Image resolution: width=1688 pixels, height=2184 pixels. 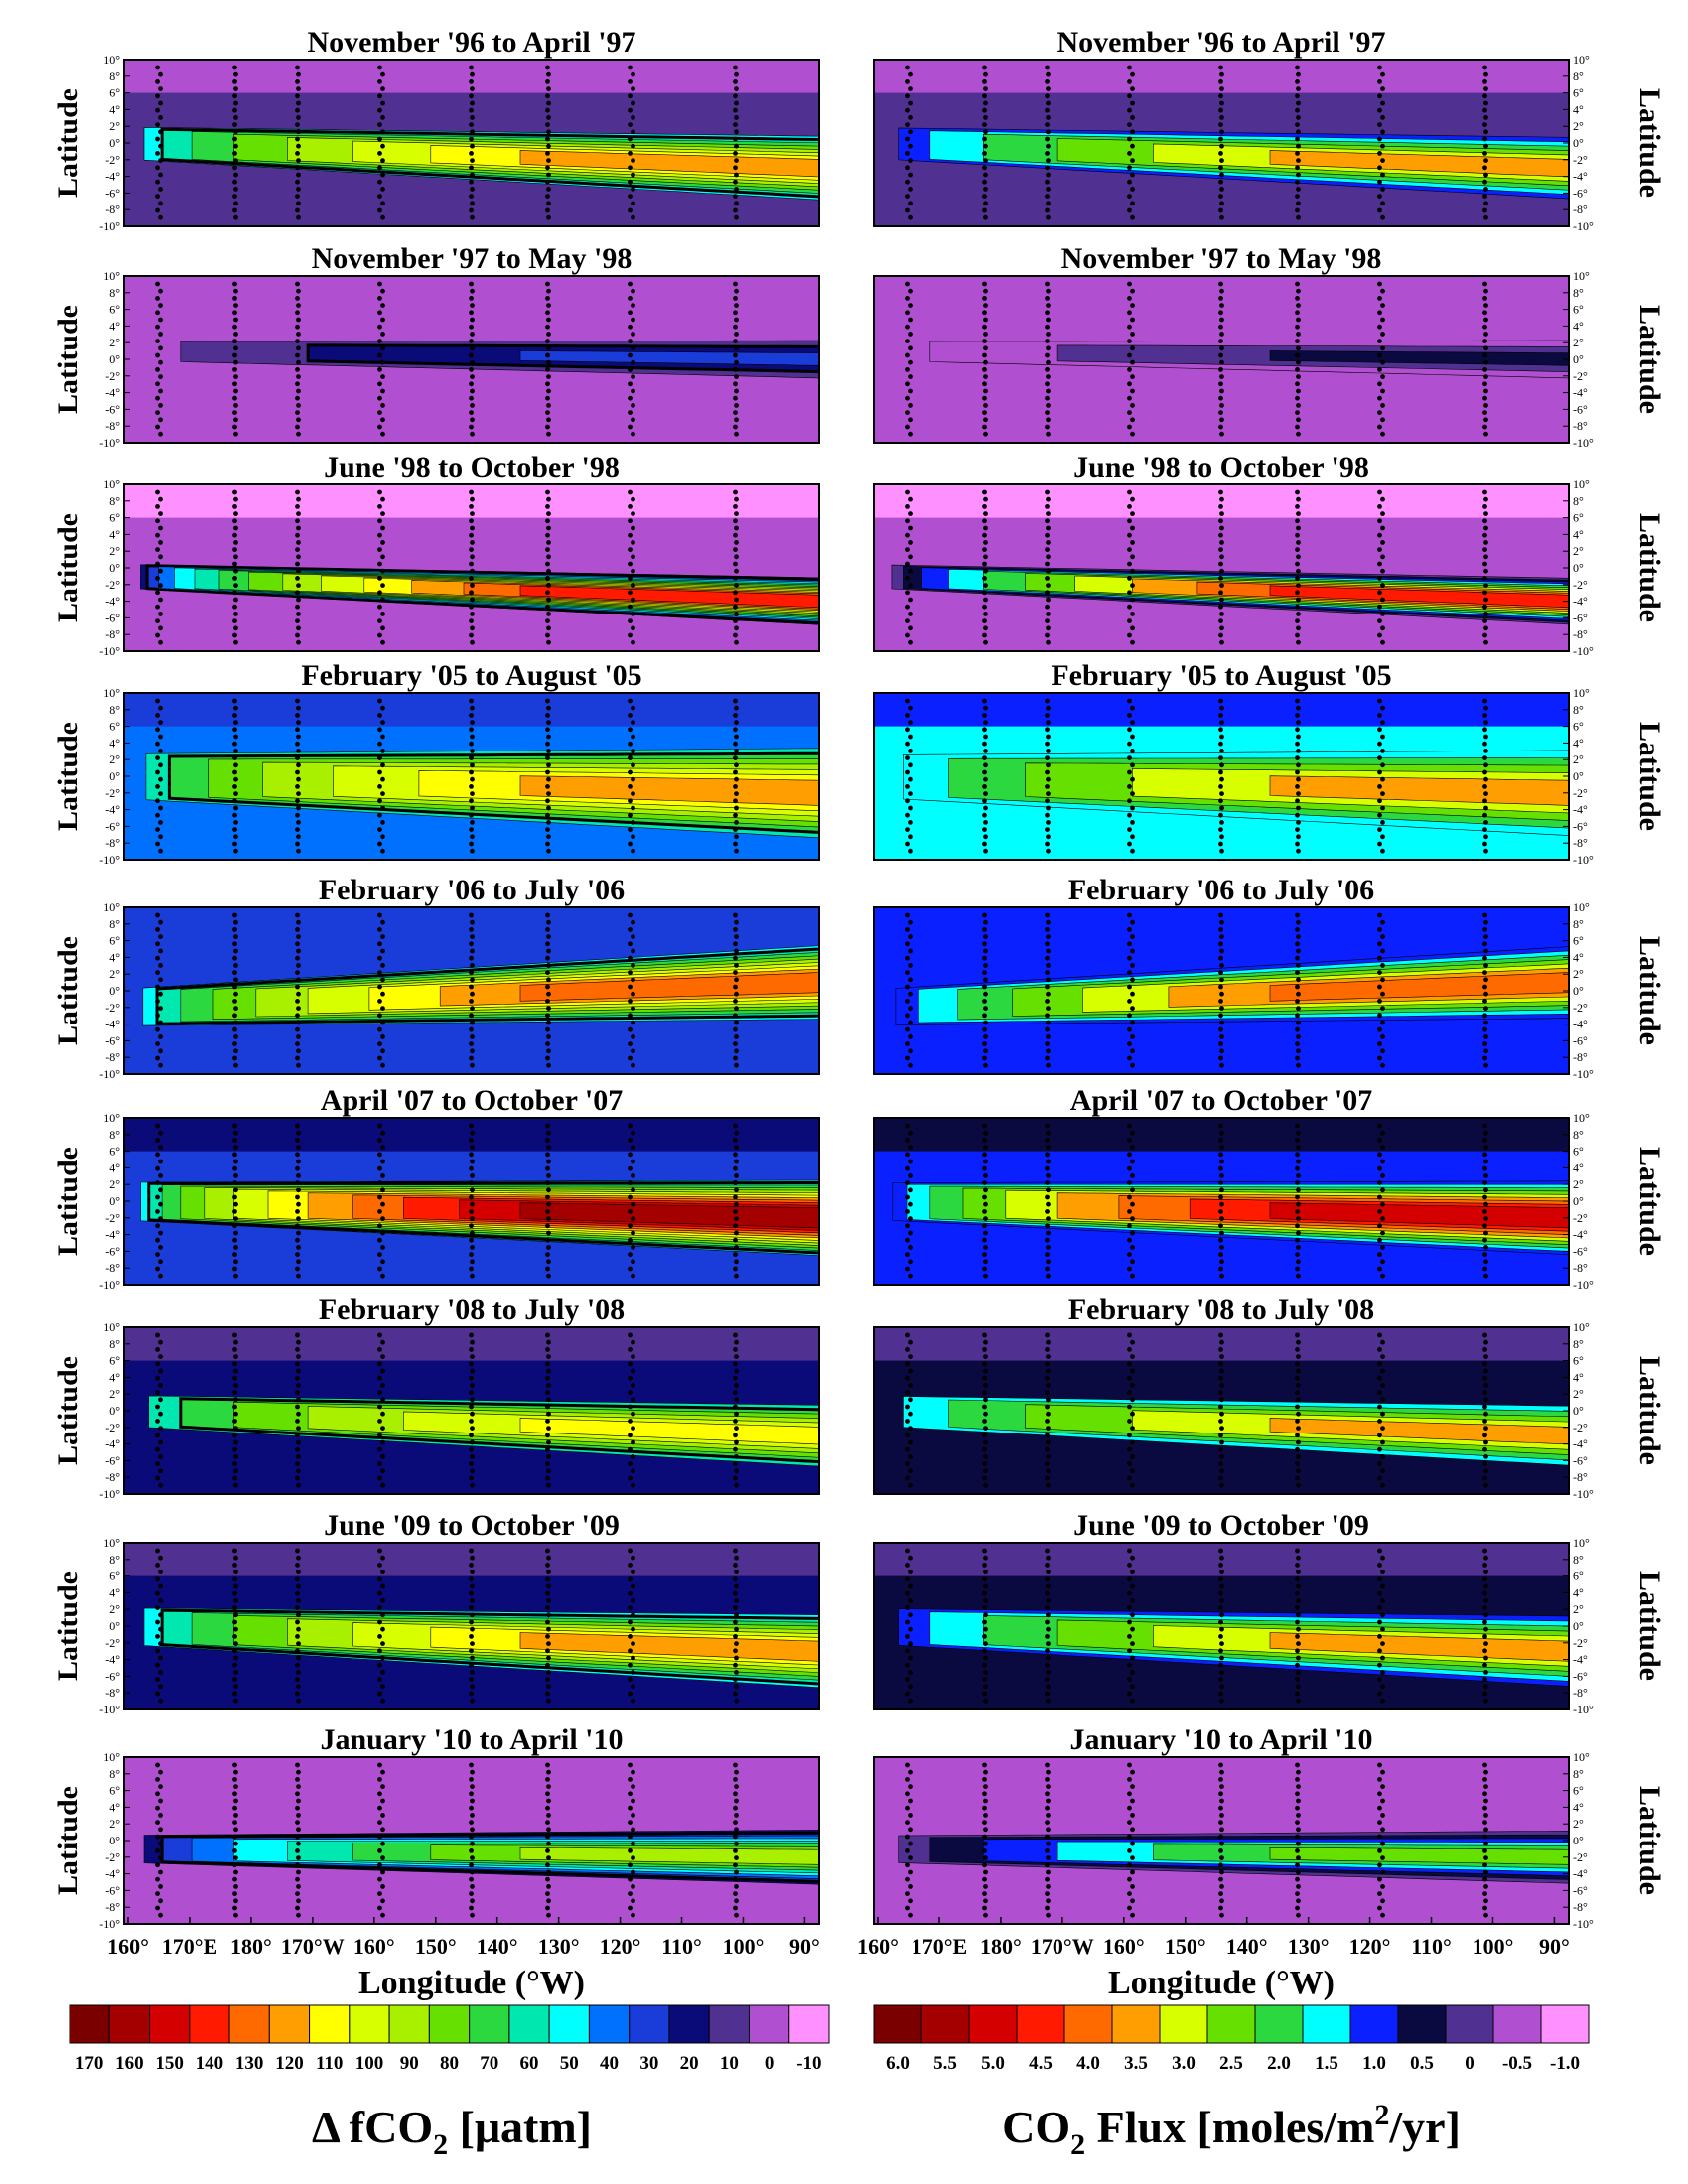 What do you see at coordinates (112, 1857) in the screenshot?
I see `lat-tick-label: -2°` at bounding box center [112, 1857].